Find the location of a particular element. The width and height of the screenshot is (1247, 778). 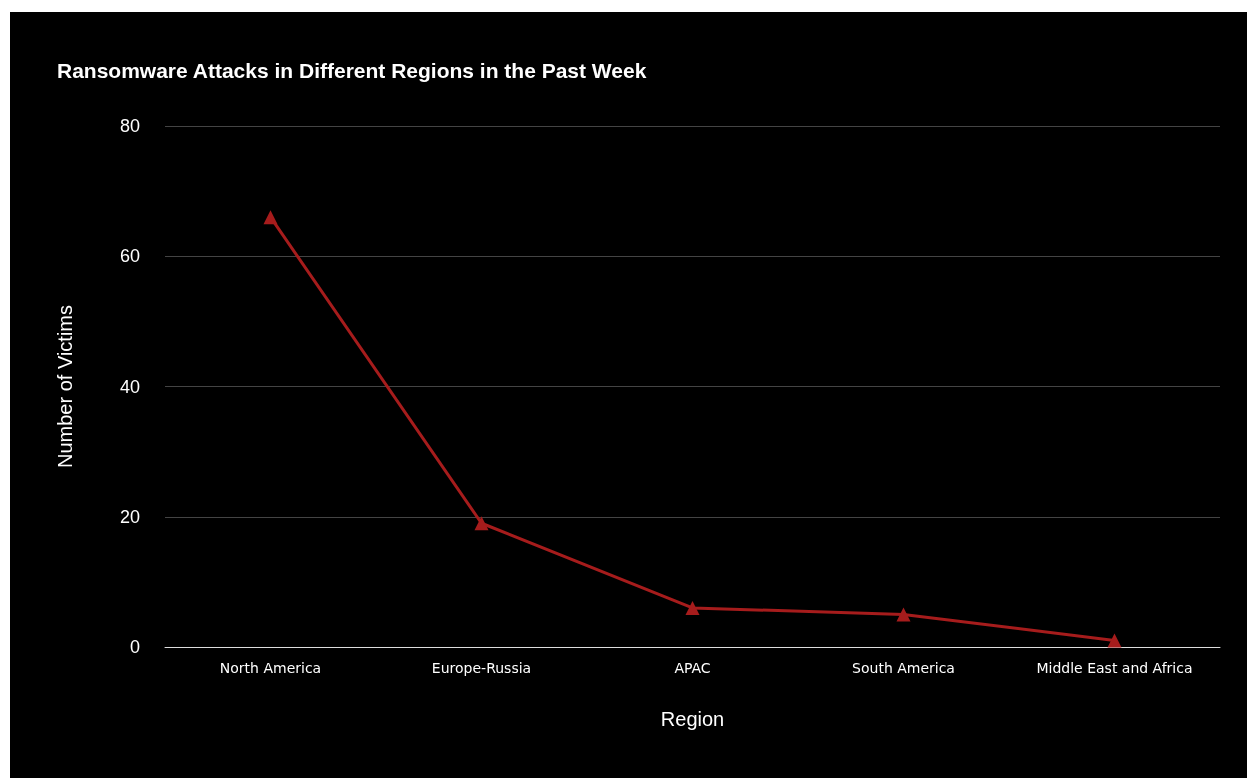

x-tick-label: APAC is located at coordinates (692, 668).